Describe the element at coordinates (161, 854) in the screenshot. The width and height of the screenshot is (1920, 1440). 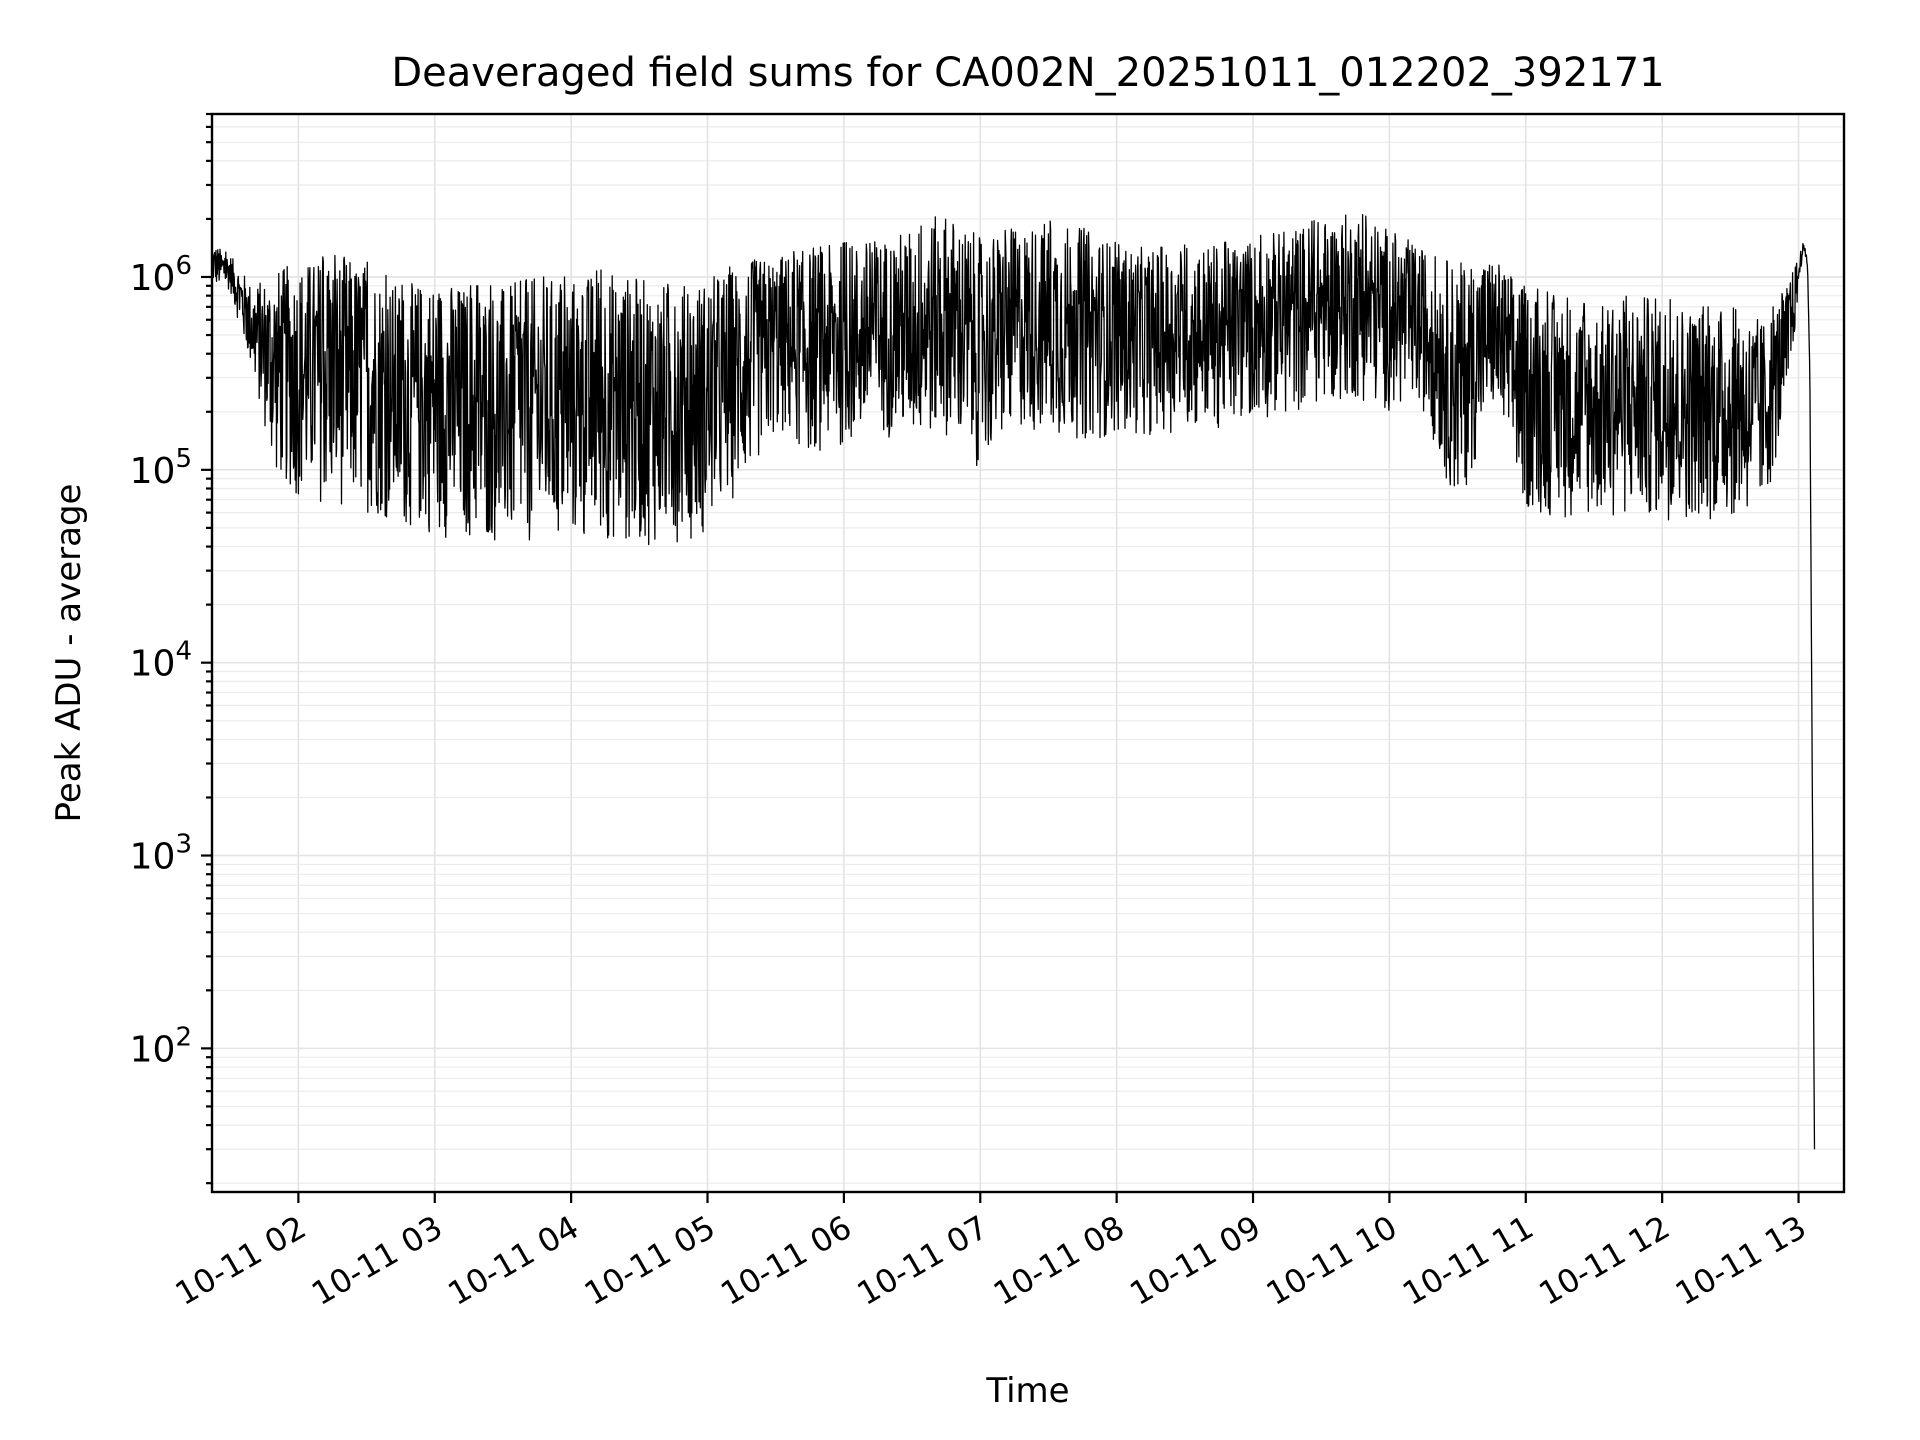
I see `y-tick-label: 10³` at that location.